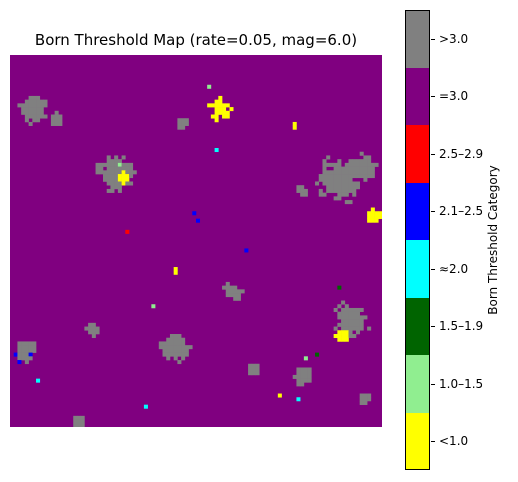 This screenshot has height=482, width=518. I want to click on colorbar-segment, so click(417, 326).